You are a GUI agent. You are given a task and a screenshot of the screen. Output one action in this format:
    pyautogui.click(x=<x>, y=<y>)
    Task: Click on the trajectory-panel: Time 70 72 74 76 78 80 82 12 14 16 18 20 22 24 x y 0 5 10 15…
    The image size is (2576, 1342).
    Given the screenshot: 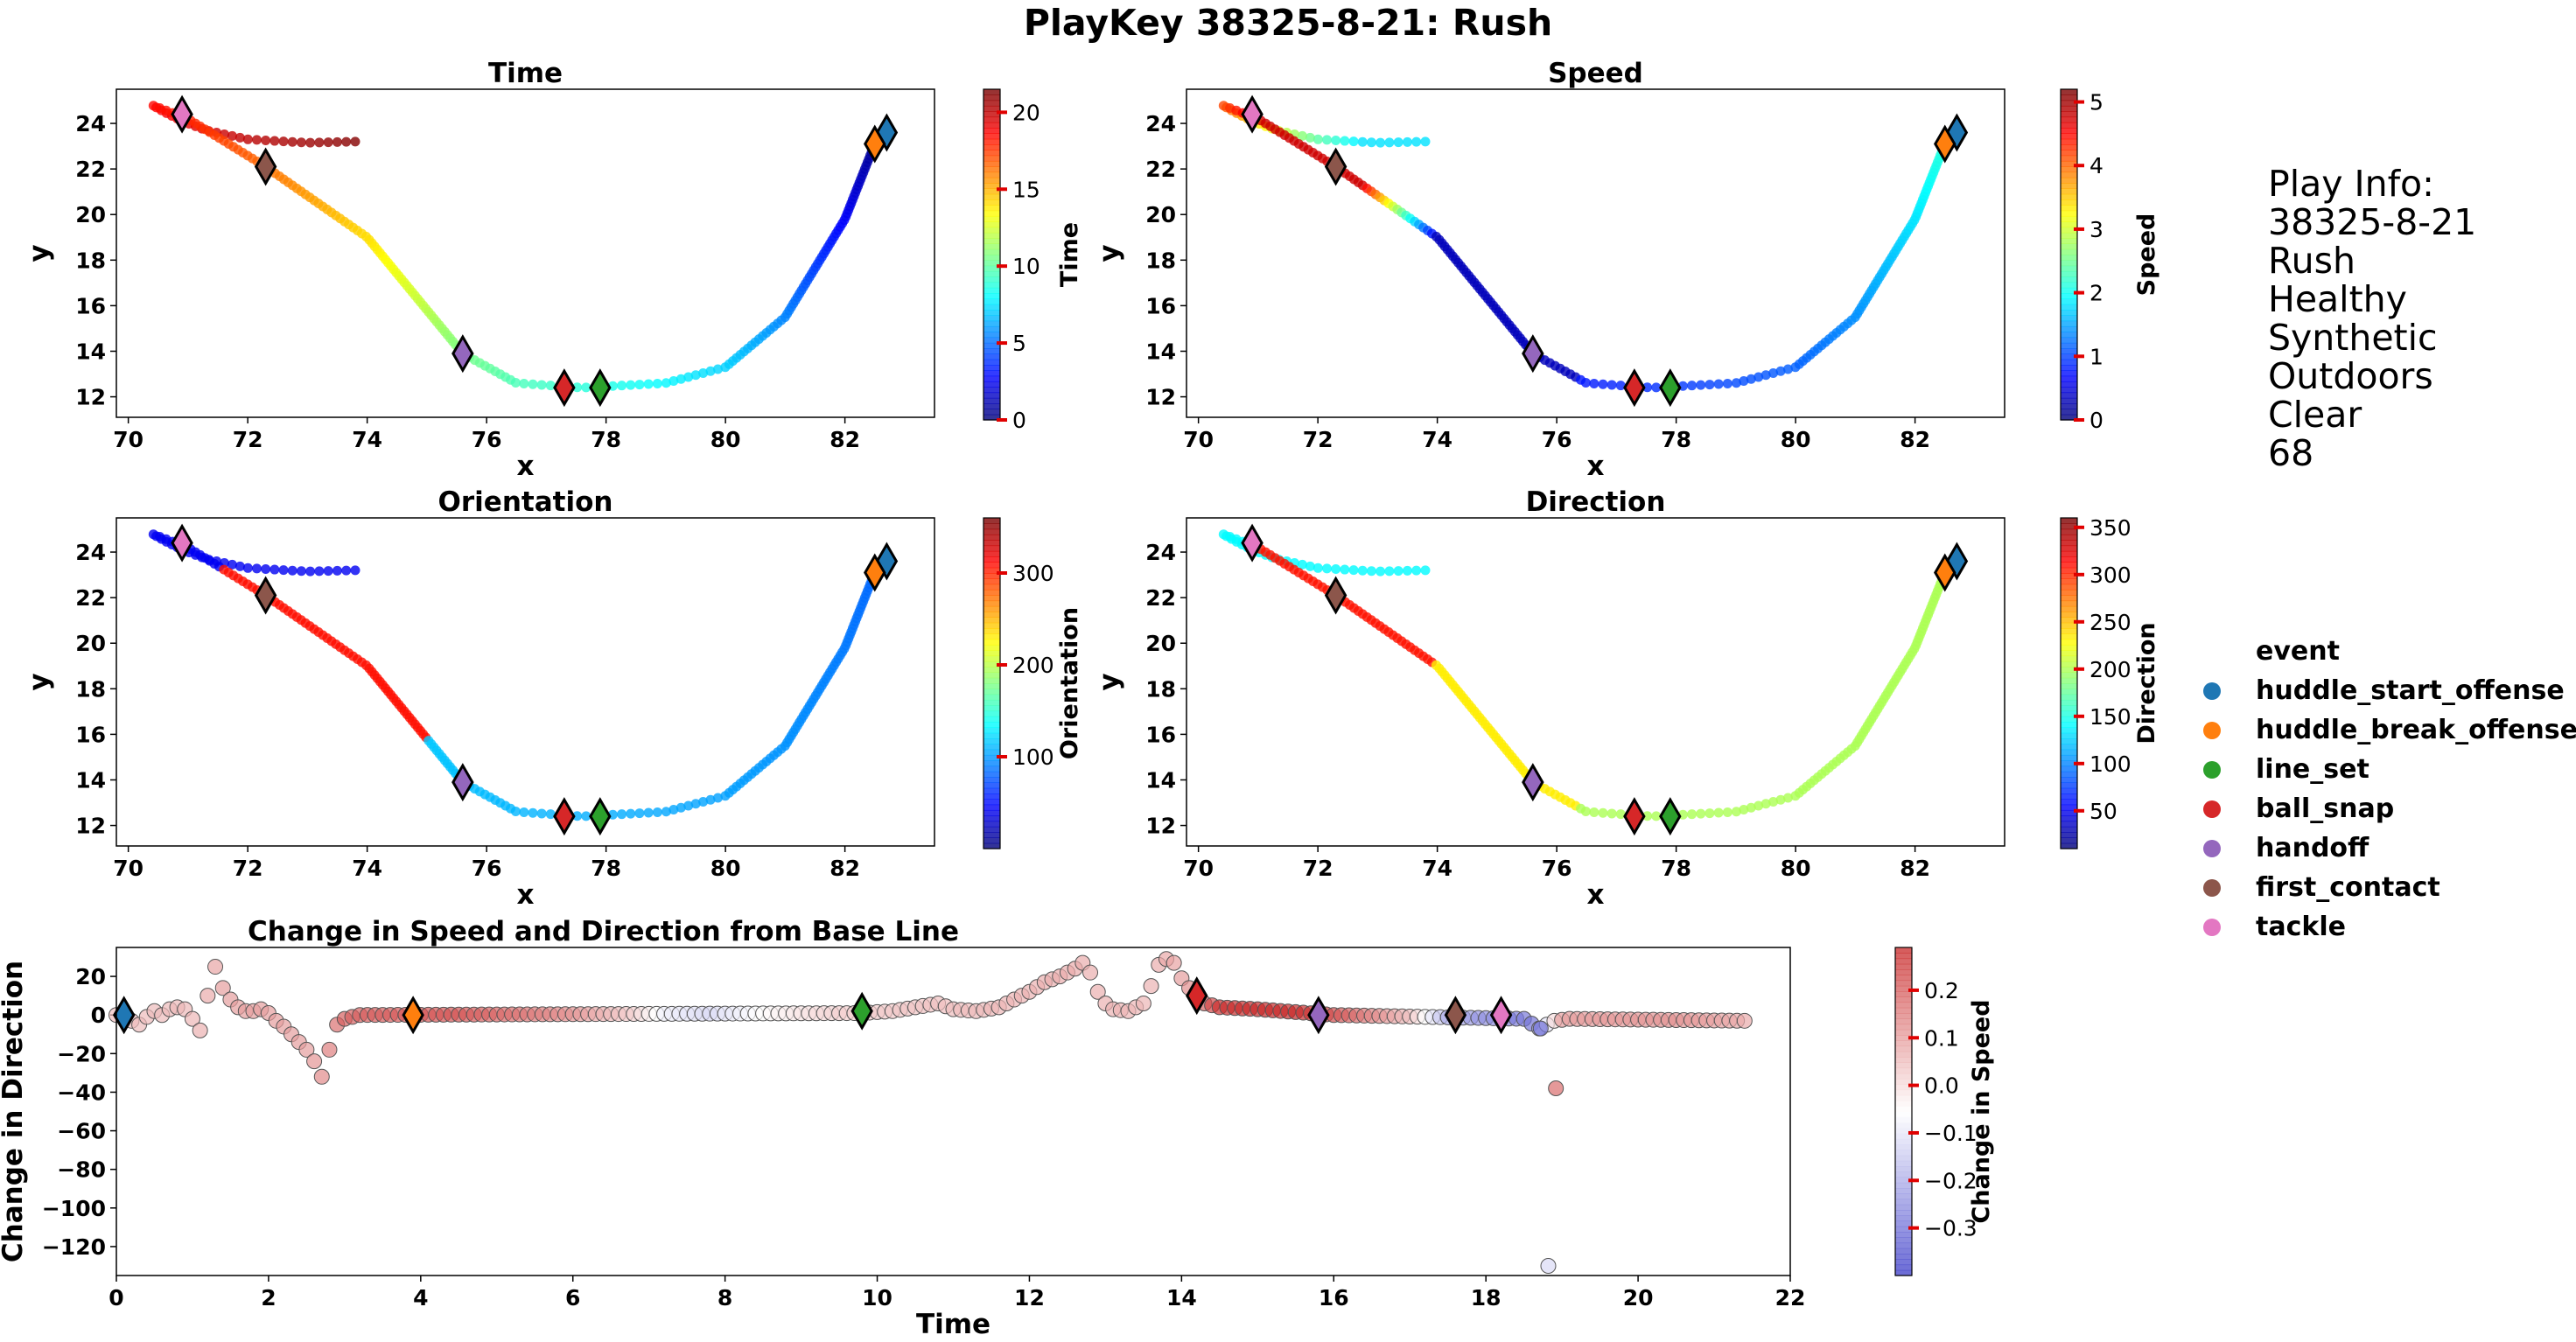 What is the action you would take?
    pyautogui.click(x=553, y=270)
    